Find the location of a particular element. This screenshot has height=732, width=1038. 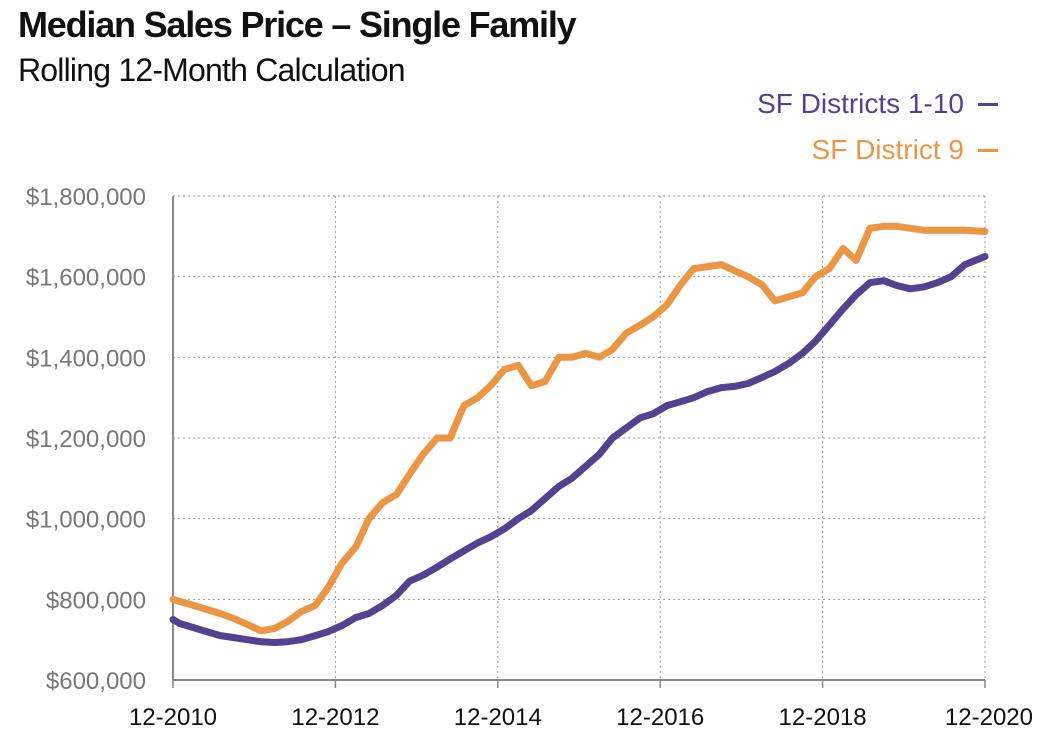

legend-label-sf-district-9: SF District 9 is located at coordinates (887, 149).